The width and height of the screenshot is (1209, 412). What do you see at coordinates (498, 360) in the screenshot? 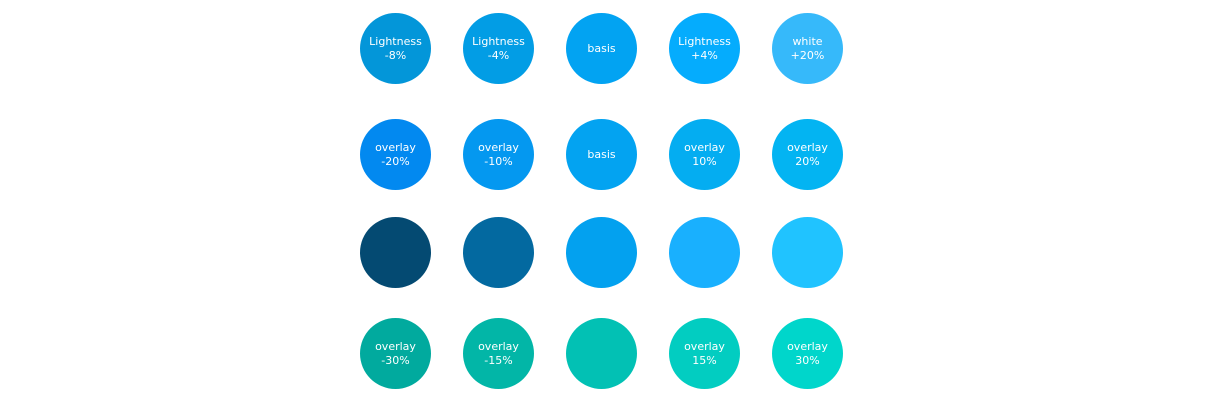
I see `swatch-label-line2: -15%` at bounding box center [498, 360].